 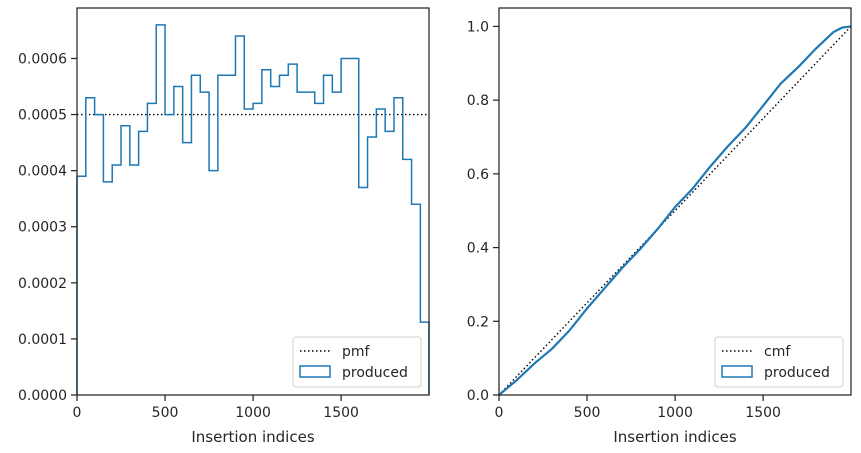 I want to click on y-tick-label: 0.8, so click(x=478, y=101).